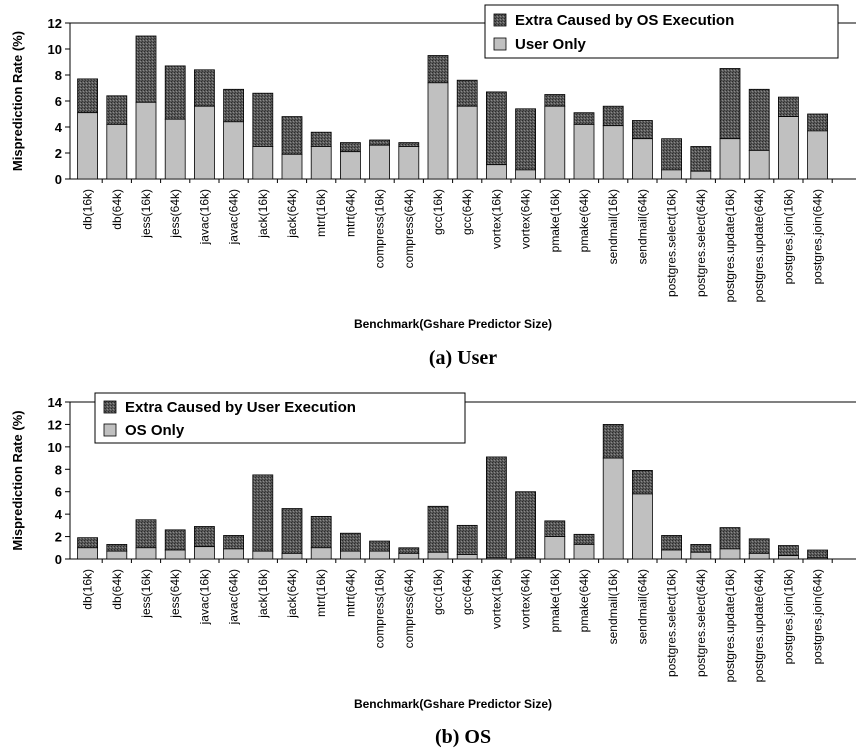 Image resolution: width=856 pixels, height=754 pixels. What do you see at coordinates (350, 593) in the screenshot?
I see `x-tick-label: mtrt(64k)` at bounding box center [350, 593].